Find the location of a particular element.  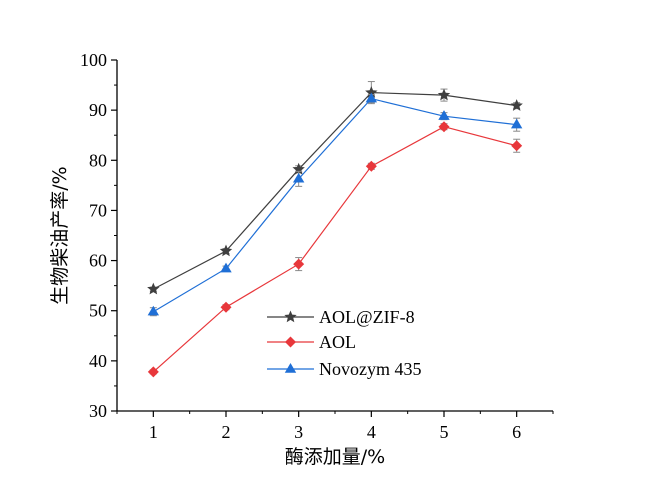

x-tick-label: 3 is located at coordinates (298, 432).